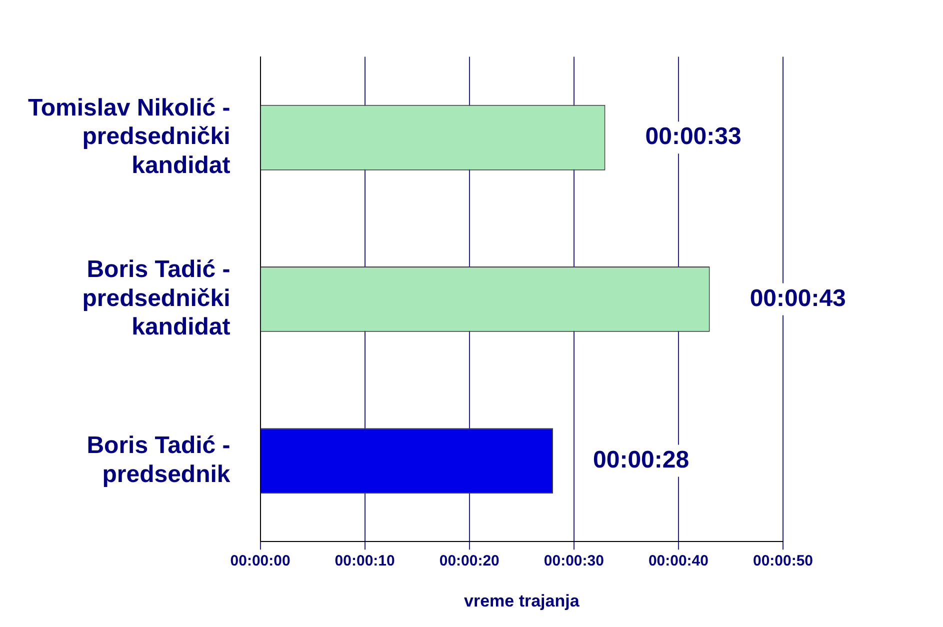 Image resolution: width=943 pixels, height=627 pixels. Describe the element at coordinates (260, 561) in the screenshot. I see `x-tick-label: 00:00:00` at that location.